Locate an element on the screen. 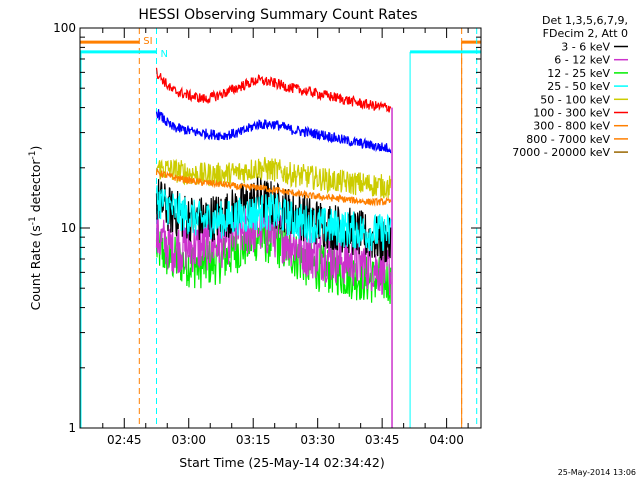  x-tick-label: 03:30 is located at coordinates (317, 440).